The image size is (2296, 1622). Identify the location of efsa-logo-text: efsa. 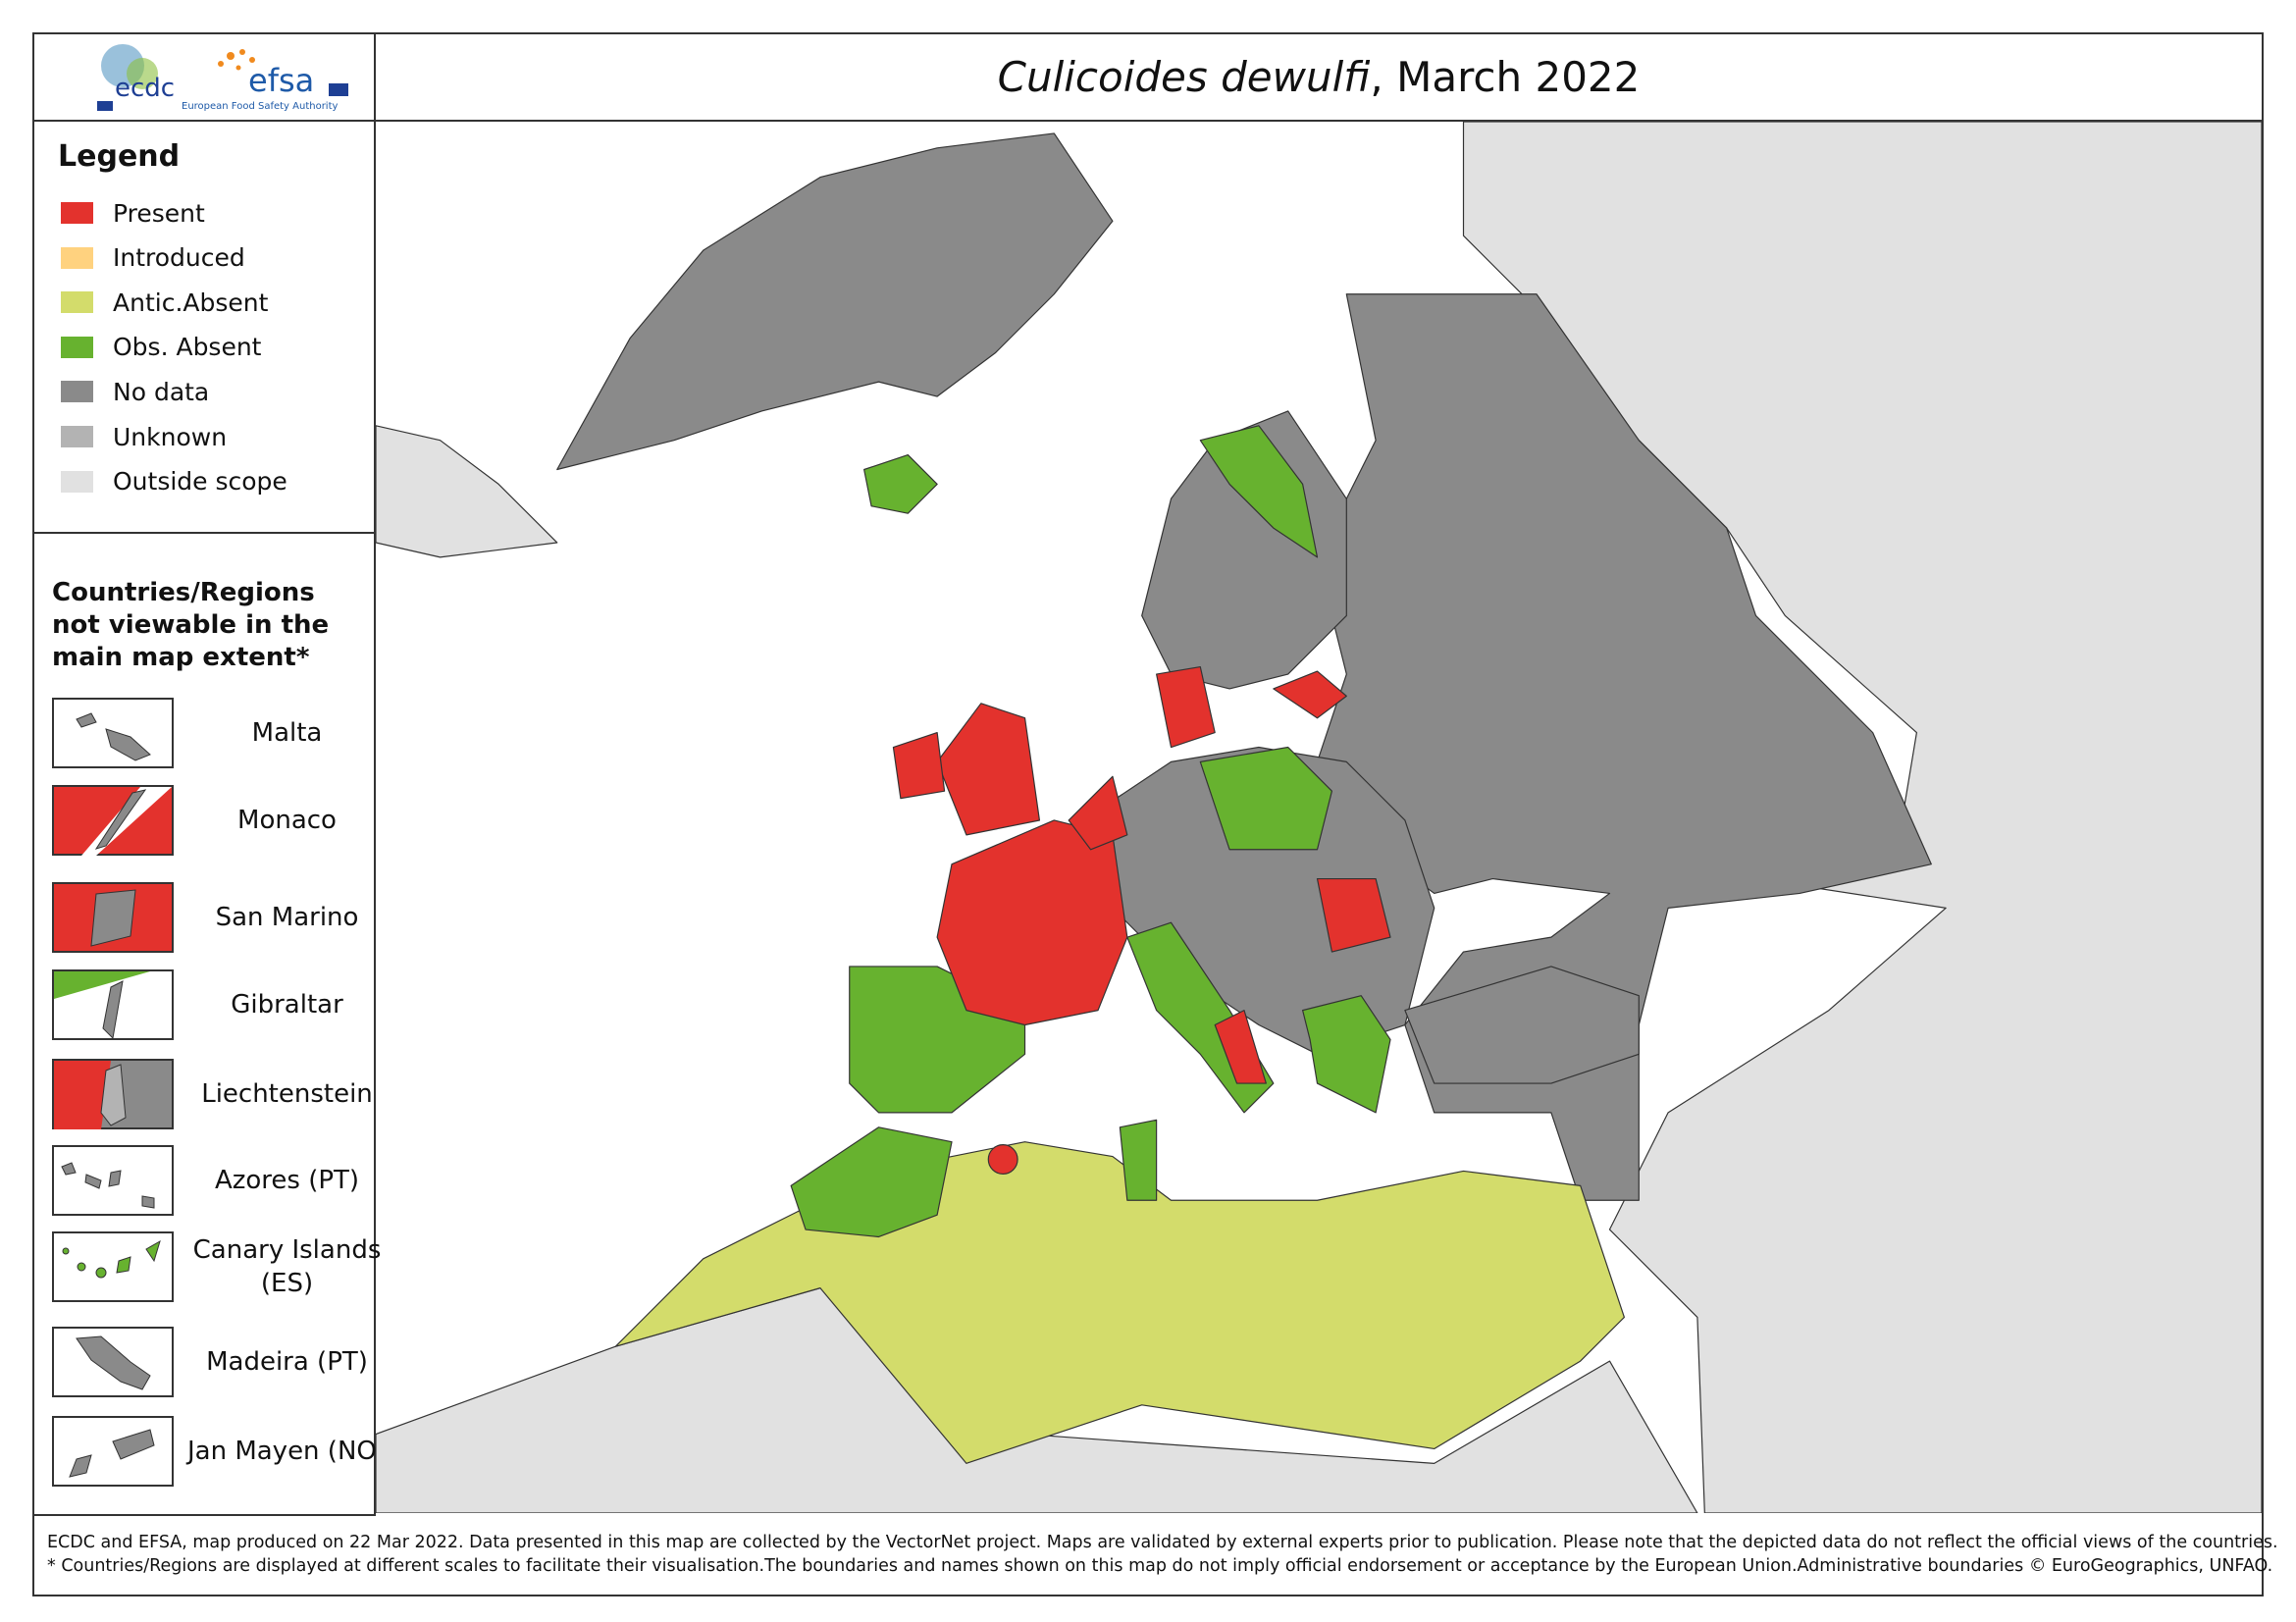
(281, 80).